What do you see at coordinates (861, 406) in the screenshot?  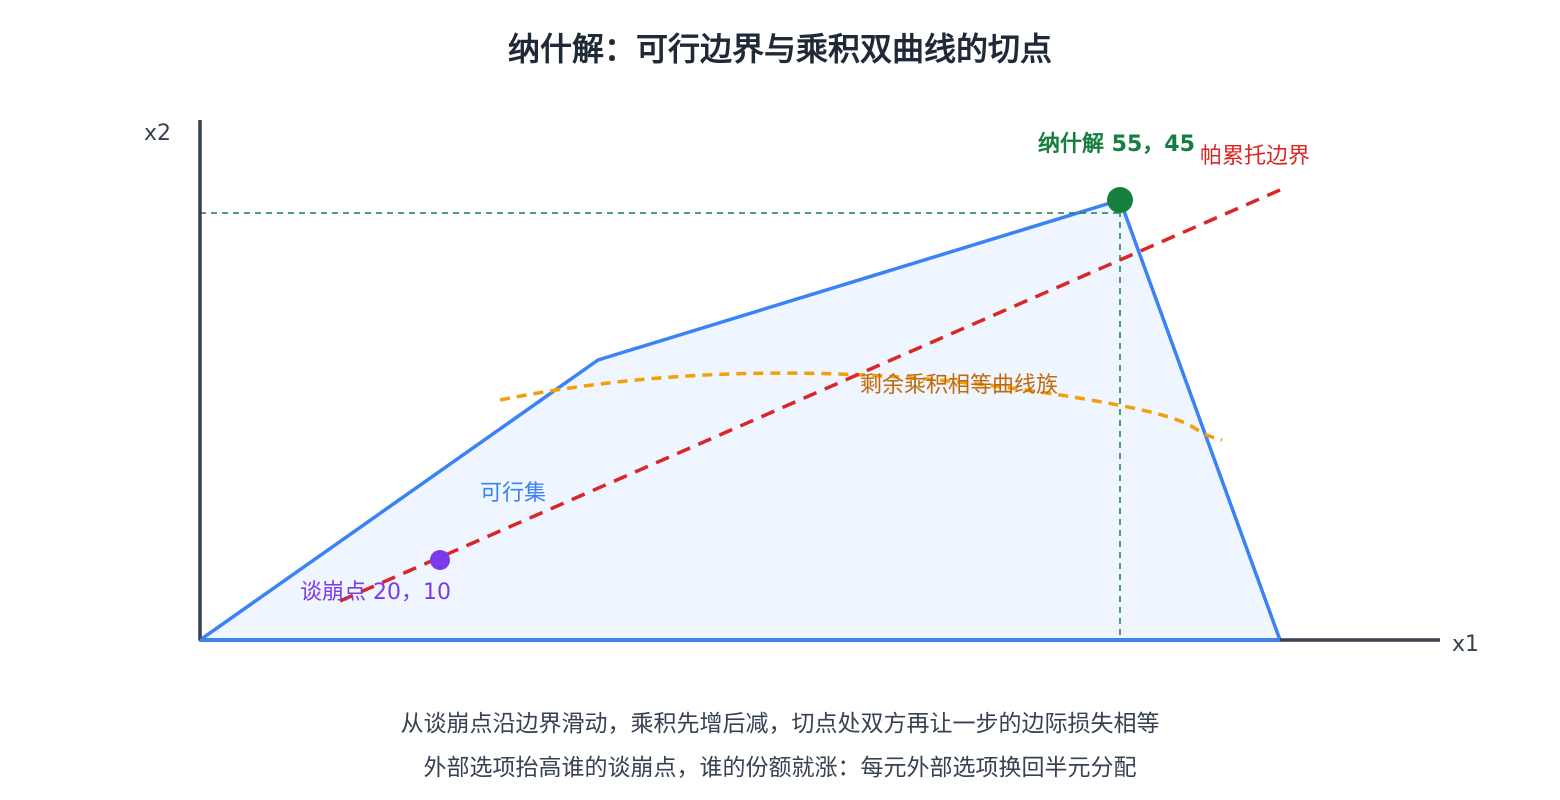 I see `iso-product-curve` at bounding box center [861, 406].